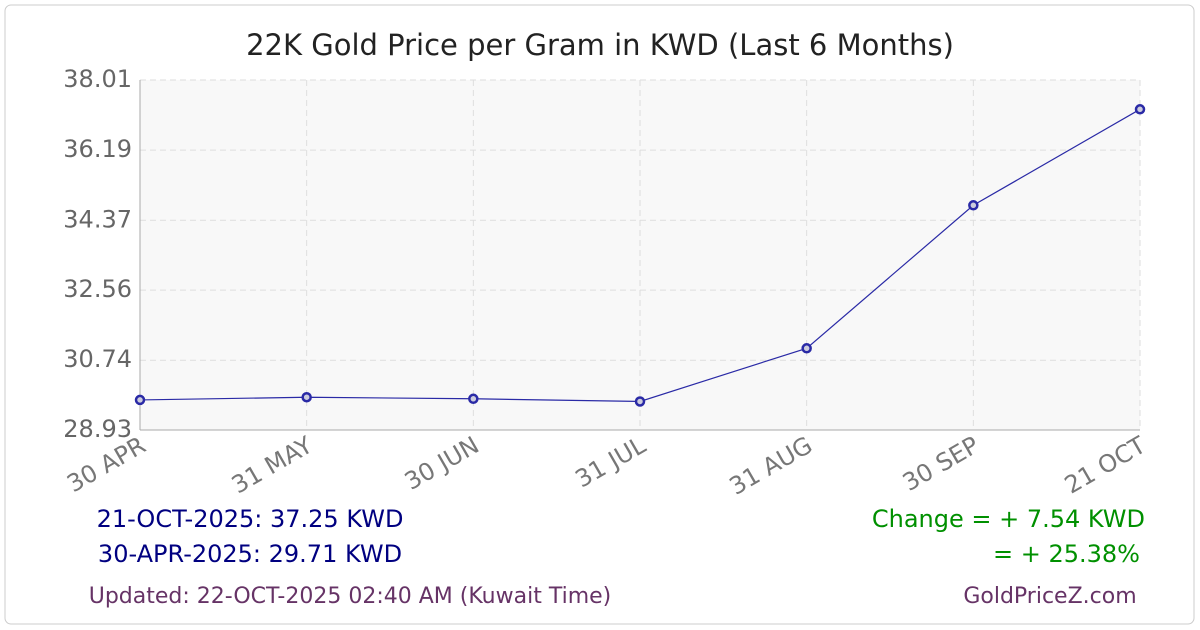 The width and height of the screenshot is (1200, 630). What do you see at coordinates (250, 519) in the screenshot?
I see `latest-price: 21-OCT-2025: 37.25 KWD` at bounding box center [250, 519].